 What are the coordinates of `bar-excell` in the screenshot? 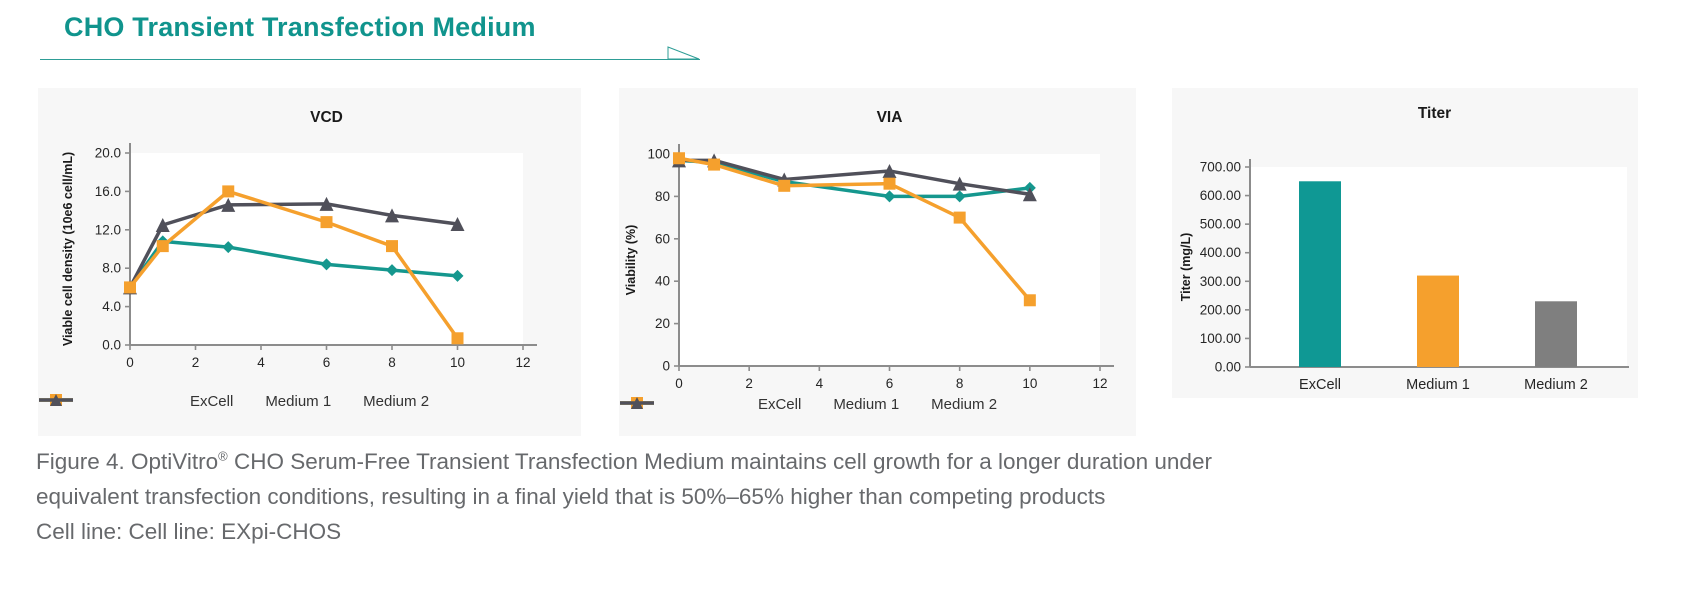 It's located at (1320, 274).